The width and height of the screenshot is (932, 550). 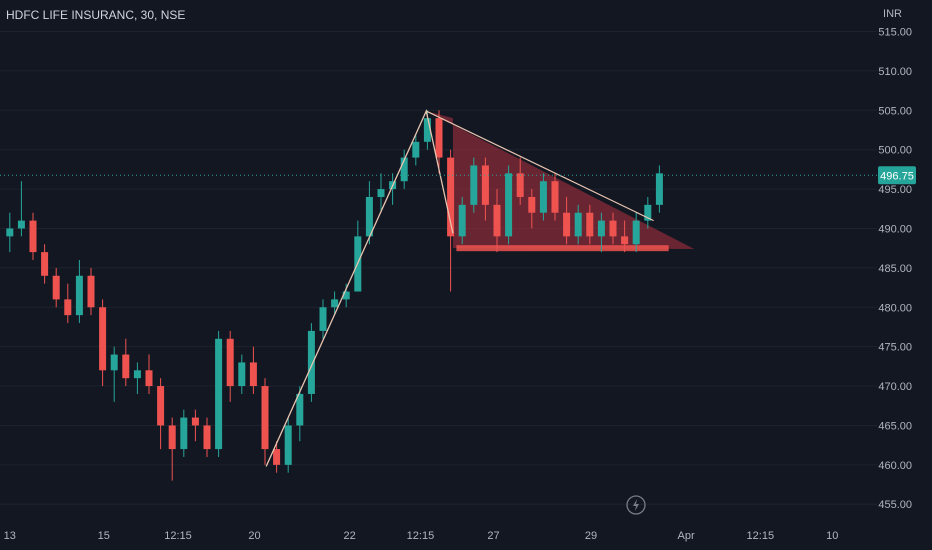 I want to click on upper-resistance-line, so click(x=539, y=166).